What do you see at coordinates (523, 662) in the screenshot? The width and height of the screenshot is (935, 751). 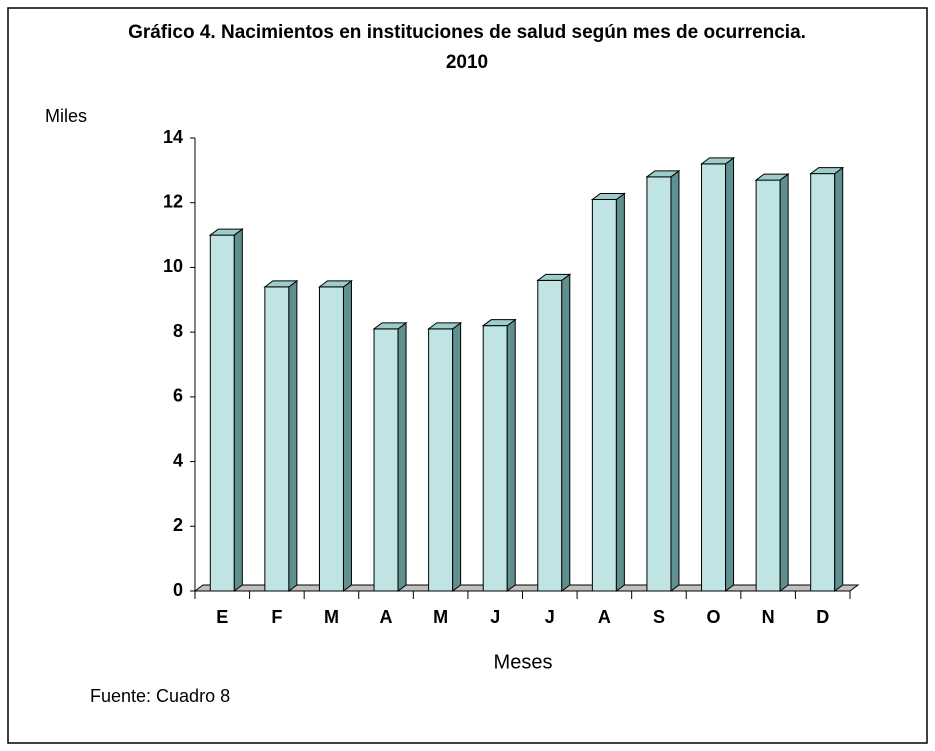 I see `x-axis-label: Meses` at bounding box center [523, 662].